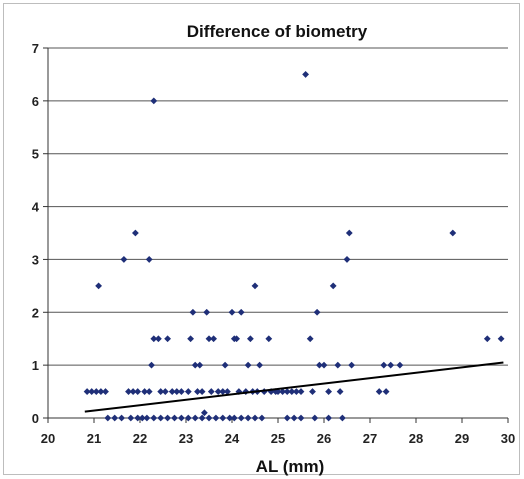  I want to click on x-tick-labels: 20 21 22 23 24 25 26 27 28 29 30, so click(278, 438).